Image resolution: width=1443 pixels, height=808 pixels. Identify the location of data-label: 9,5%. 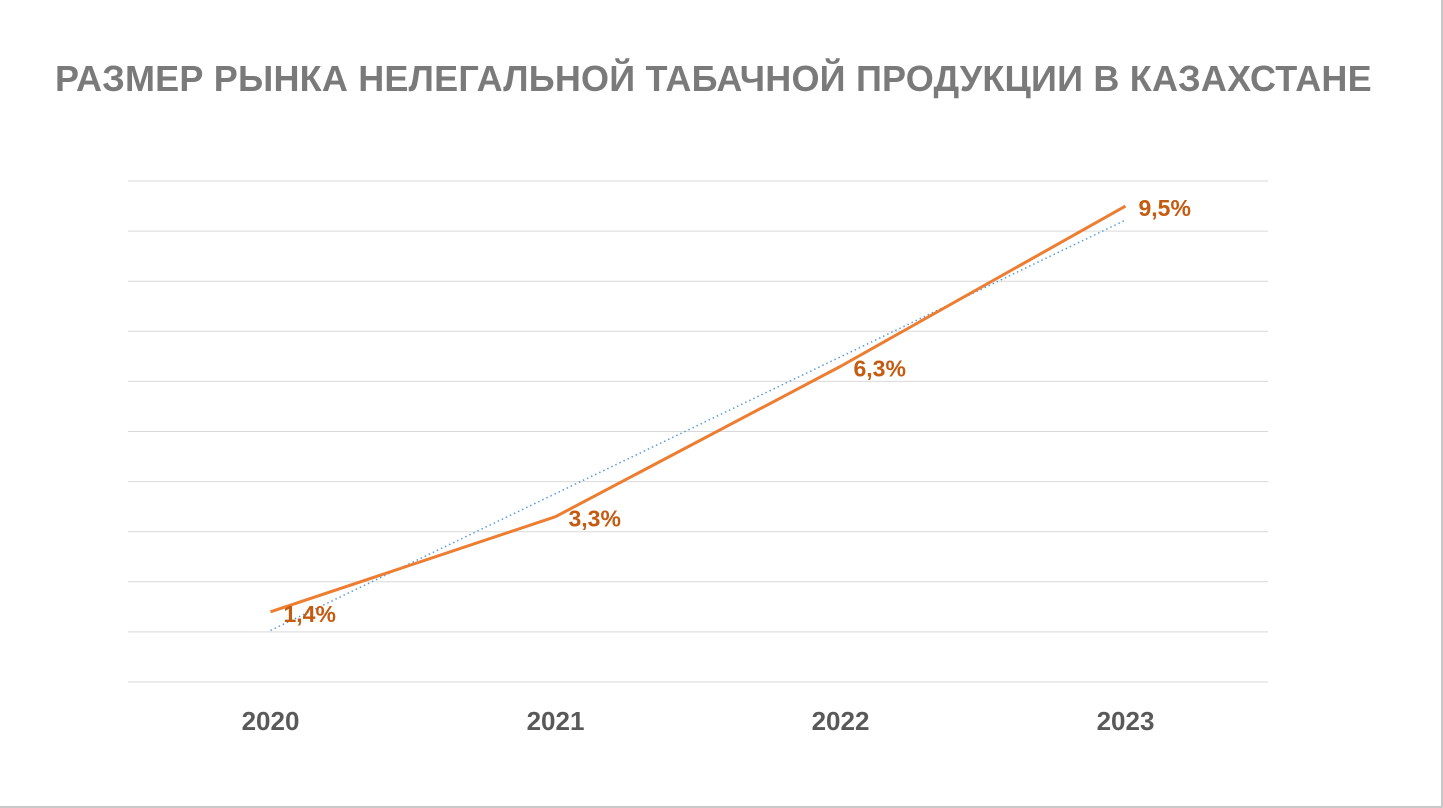
(1165, 208).